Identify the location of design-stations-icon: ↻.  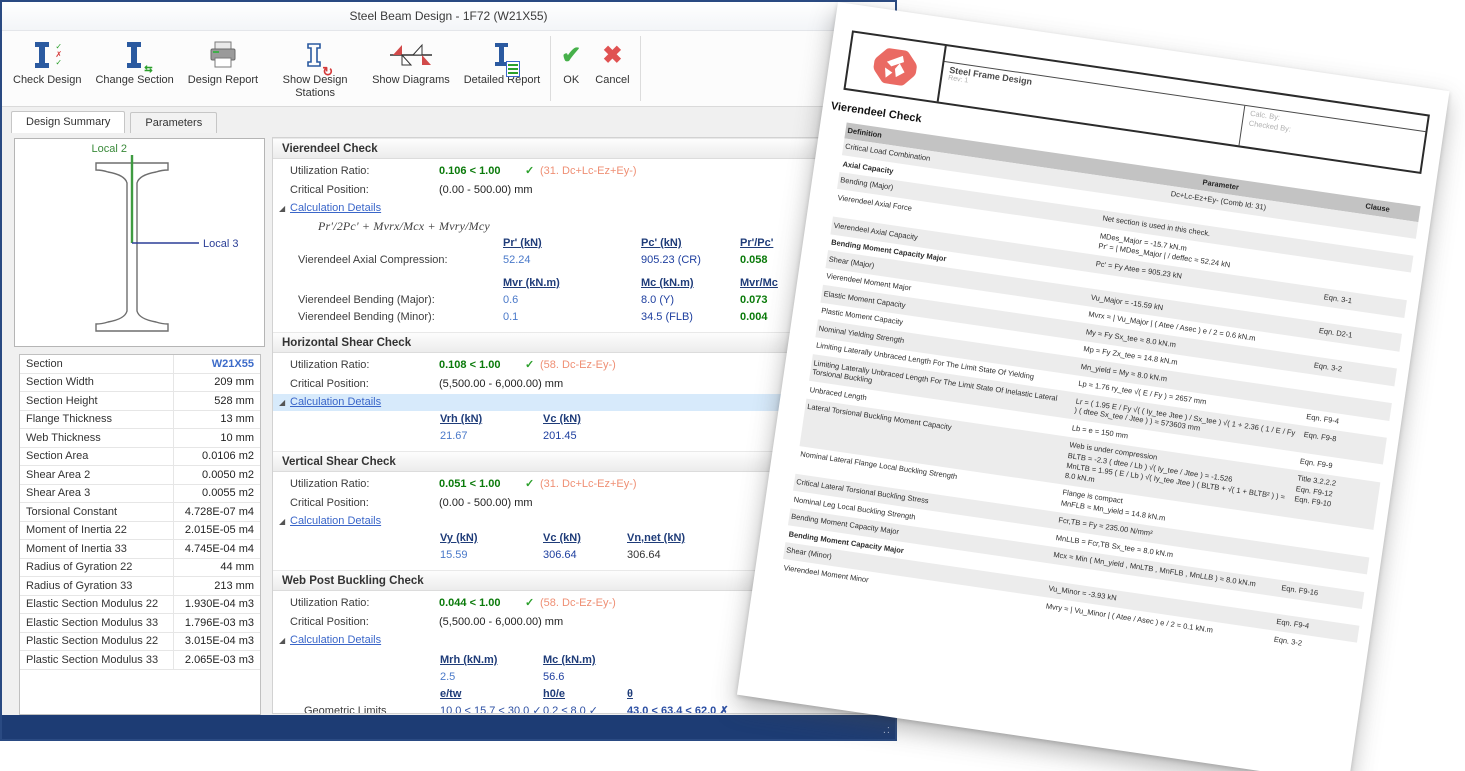
(319, 57).